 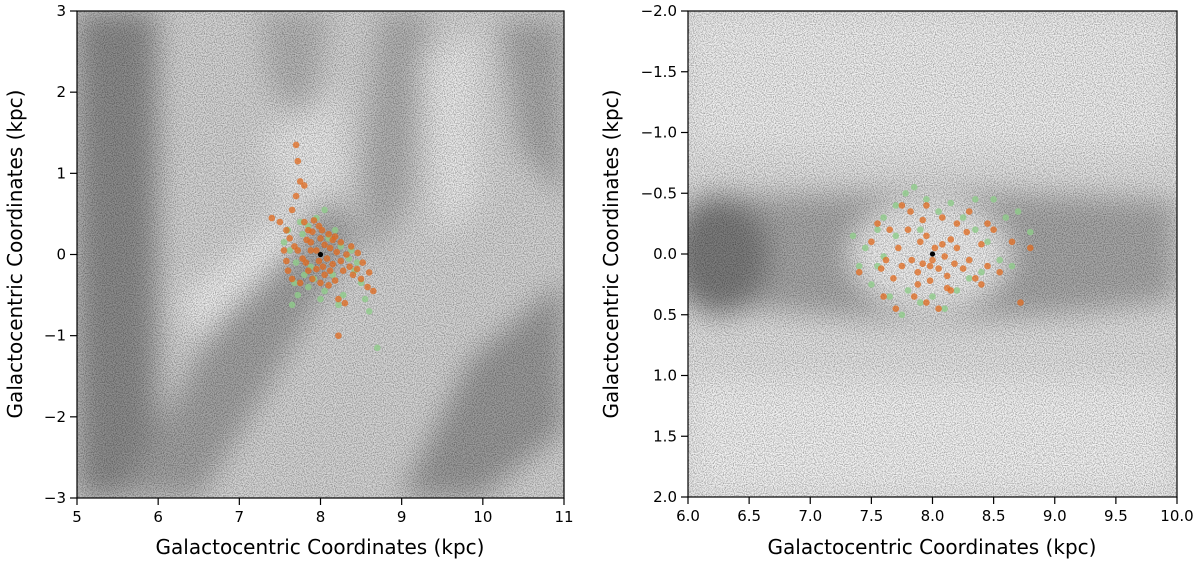 I want to click on x-tick-label: 7, so click(x=240, y=517).